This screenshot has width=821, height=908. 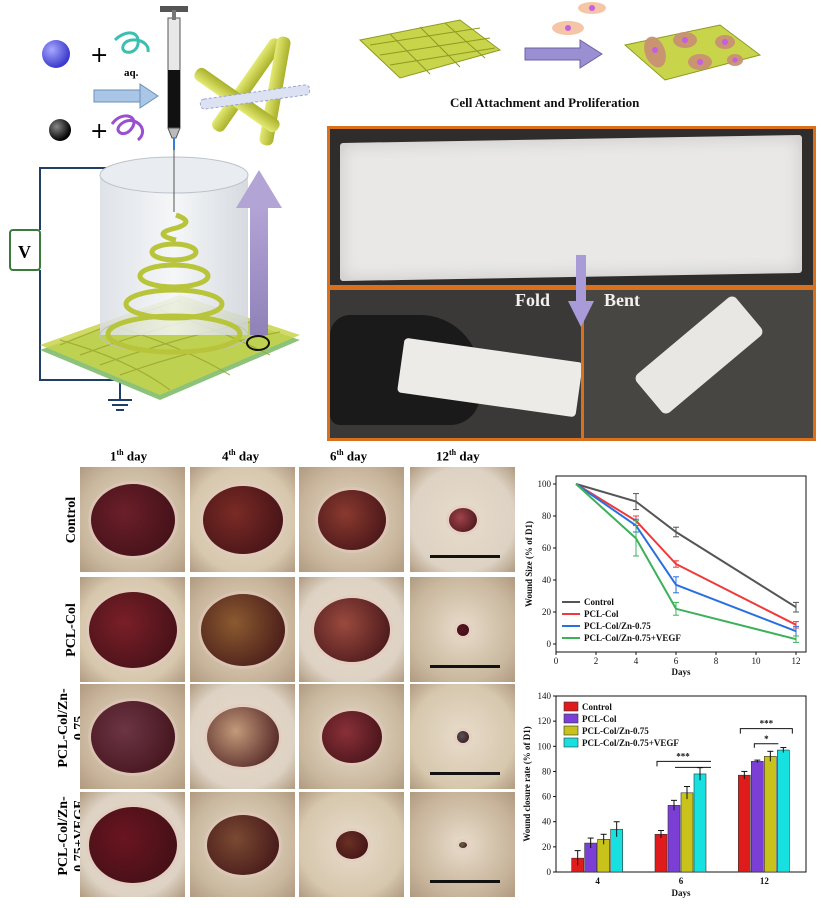 What do you see at coordinates (430, 49) in the screenshot?
I see `scaffold-mat-icon` at bounding box center [430, 49].